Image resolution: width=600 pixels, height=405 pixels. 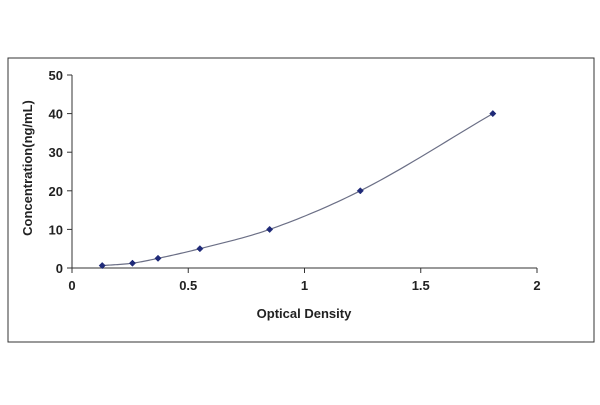 What do you see at coordinates (71, 285) in the screenshot?
I see `x-tick-label: 0` at bounding box center [71, 285].